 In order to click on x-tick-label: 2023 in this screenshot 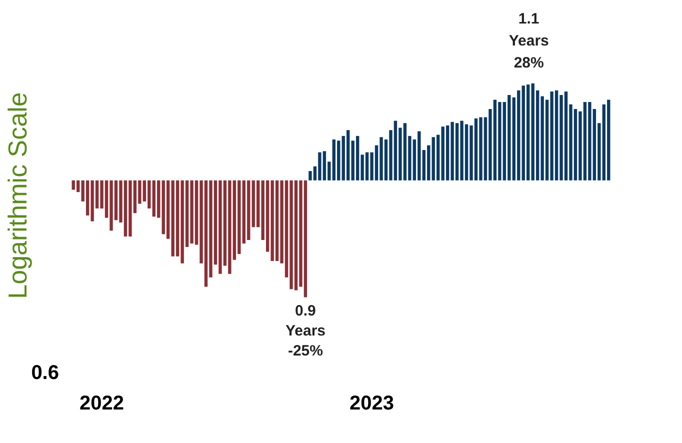, I will do `click(372, 403)`.